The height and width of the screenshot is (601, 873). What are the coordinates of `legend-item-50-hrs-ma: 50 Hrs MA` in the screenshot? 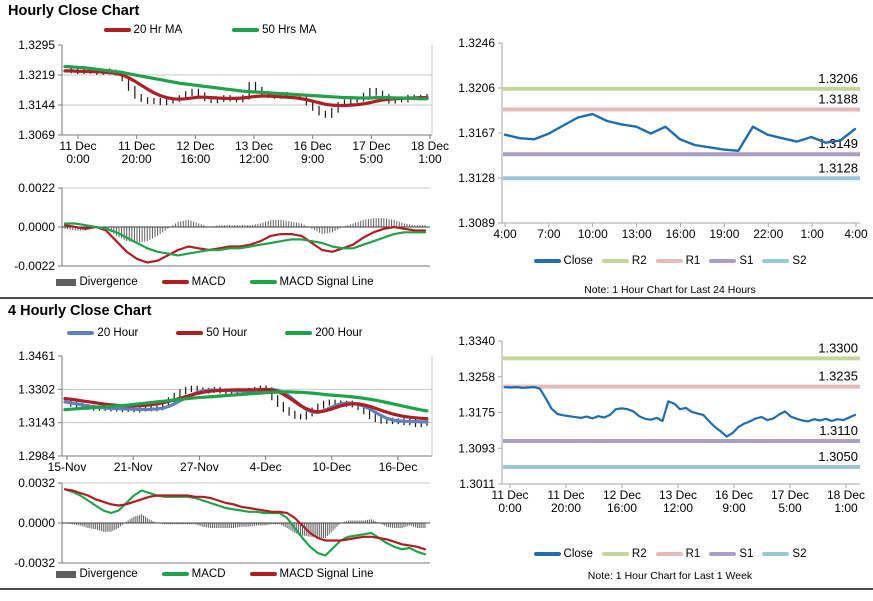 It's located at (274, 30).